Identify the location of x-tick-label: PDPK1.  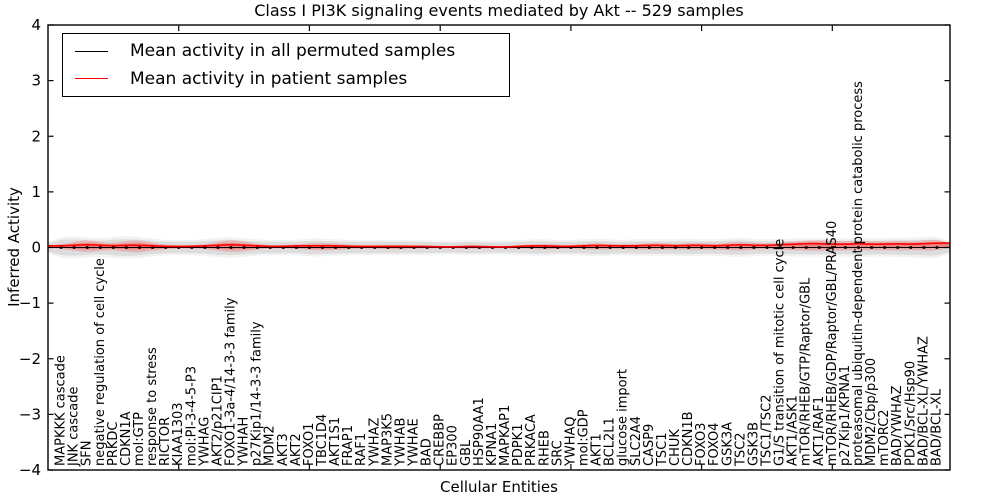
(518, 445).